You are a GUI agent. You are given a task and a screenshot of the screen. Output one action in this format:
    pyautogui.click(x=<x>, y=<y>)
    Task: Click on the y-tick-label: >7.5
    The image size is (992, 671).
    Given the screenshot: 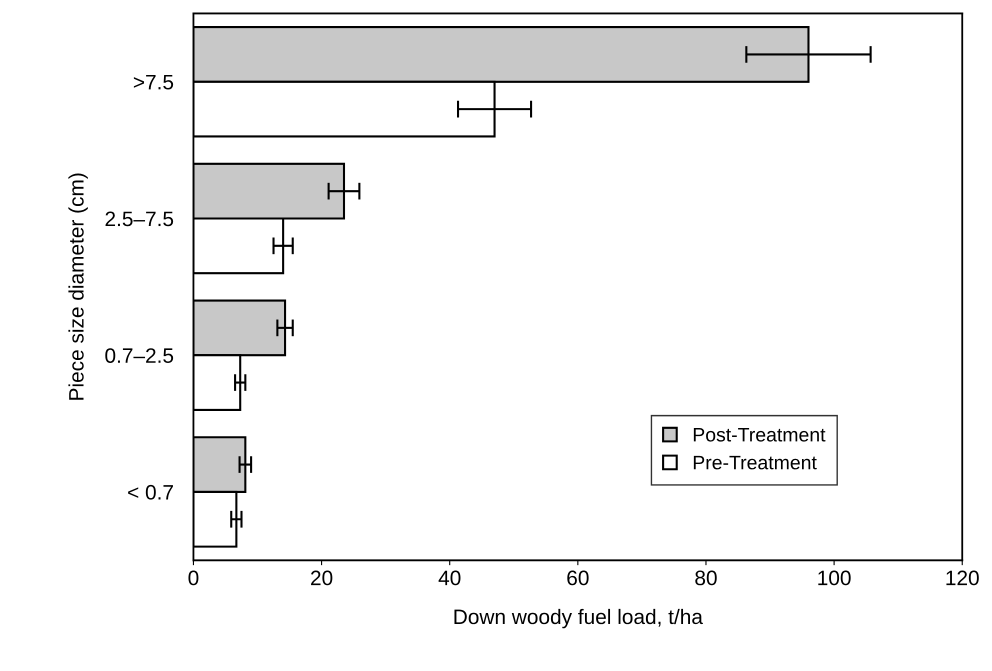 What is the action you would take?
    pyautogui.click(x=154, y=82)
    